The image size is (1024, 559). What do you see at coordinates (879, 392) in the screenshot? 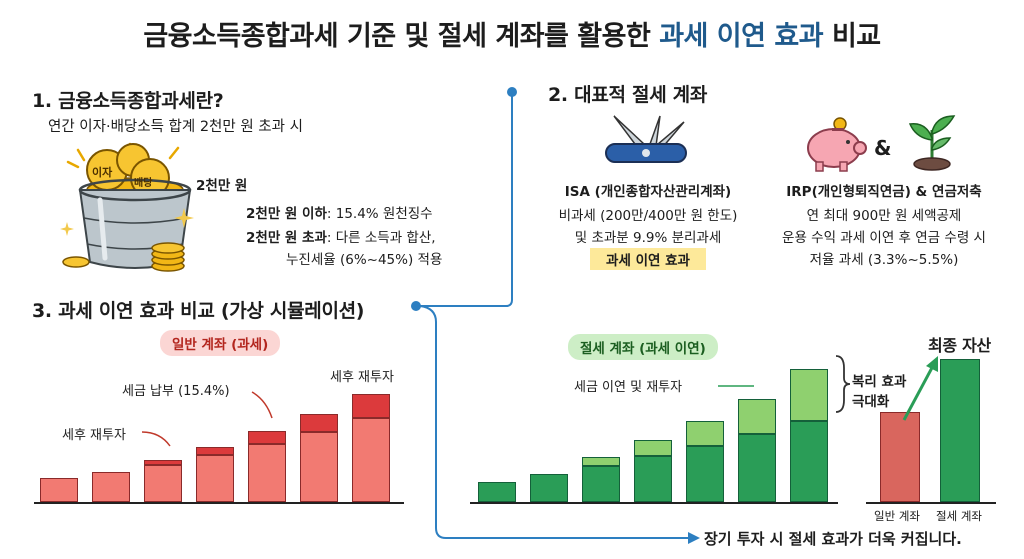
I see `compound-label: 복리 효과 극대화` at bounding box center [879, 392].